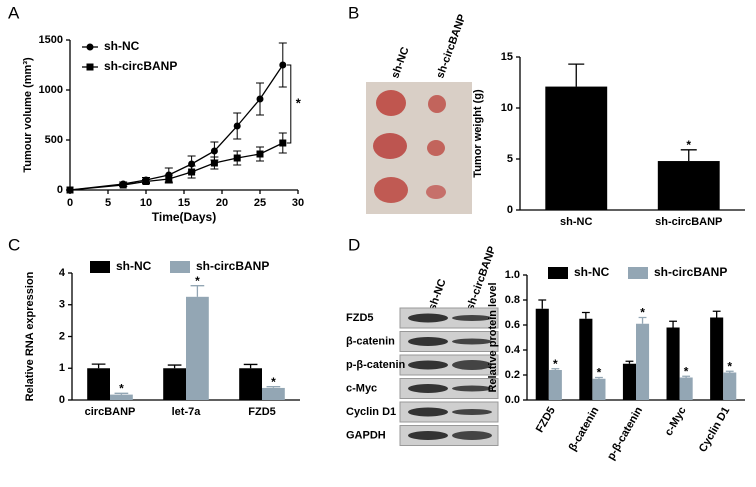 Image resolution: width=756 pixels, height=487 pixels. Describe the element at coordinates (62, 273) in the screenshot. I see `y-tick-label: 4` at that location.